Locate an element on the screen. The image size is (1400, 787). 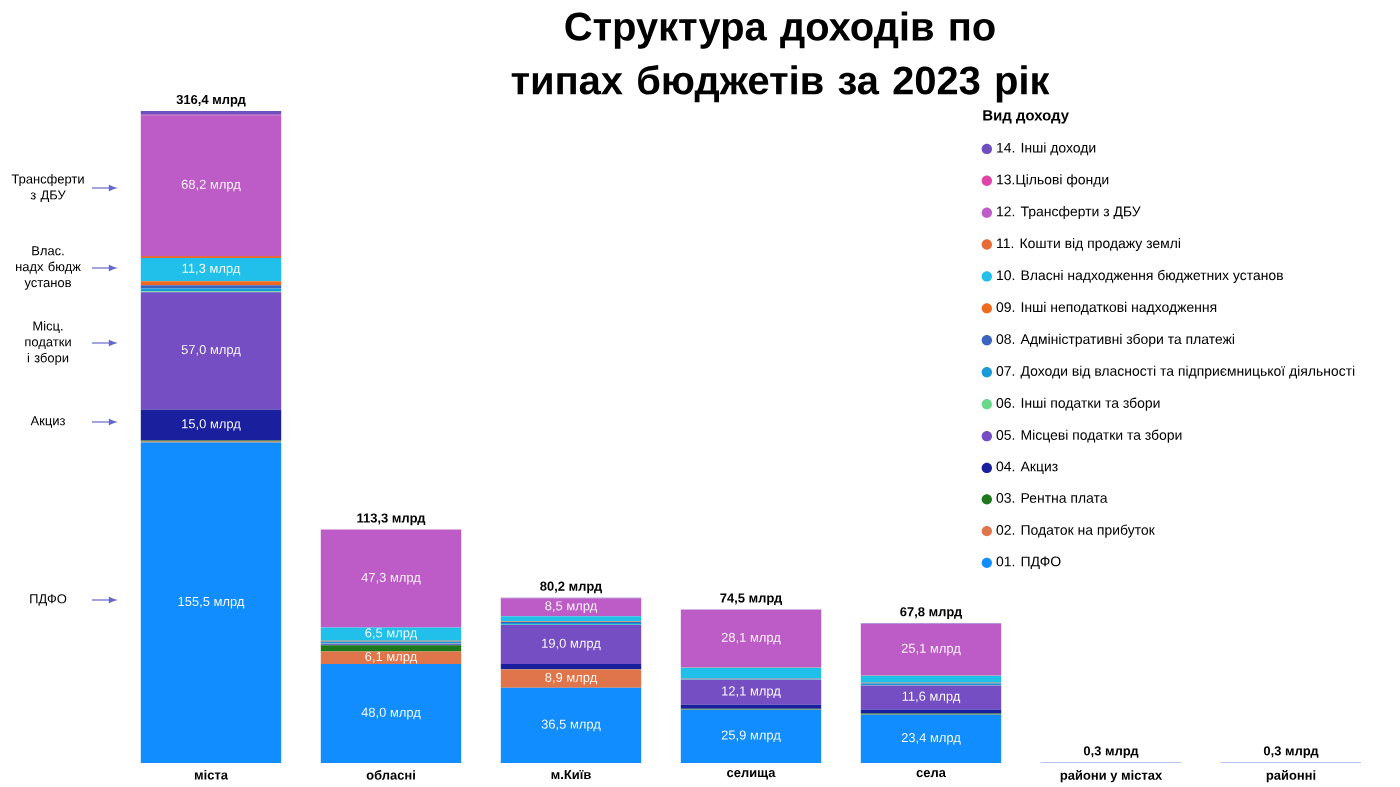
legend-label: 13.Цільові фонди is located at coordinates (1053, 181).